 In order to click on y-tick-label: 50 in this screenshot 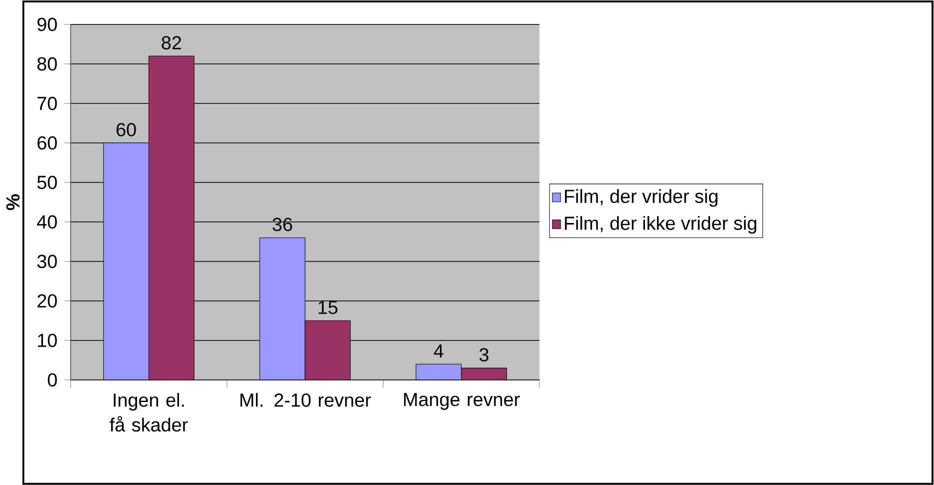, I will do `click(47, 182)`.